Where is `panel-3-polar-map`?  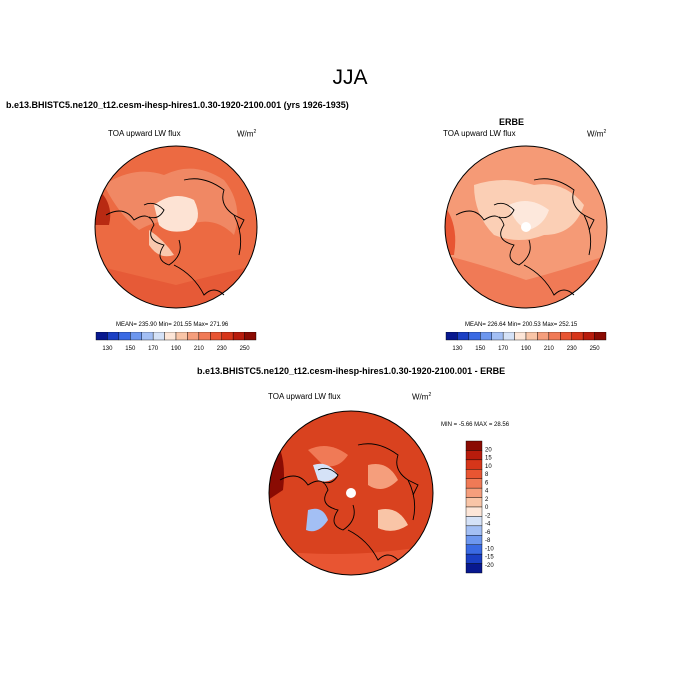
panel-3-polar-map is located at coordinates (351, 493).